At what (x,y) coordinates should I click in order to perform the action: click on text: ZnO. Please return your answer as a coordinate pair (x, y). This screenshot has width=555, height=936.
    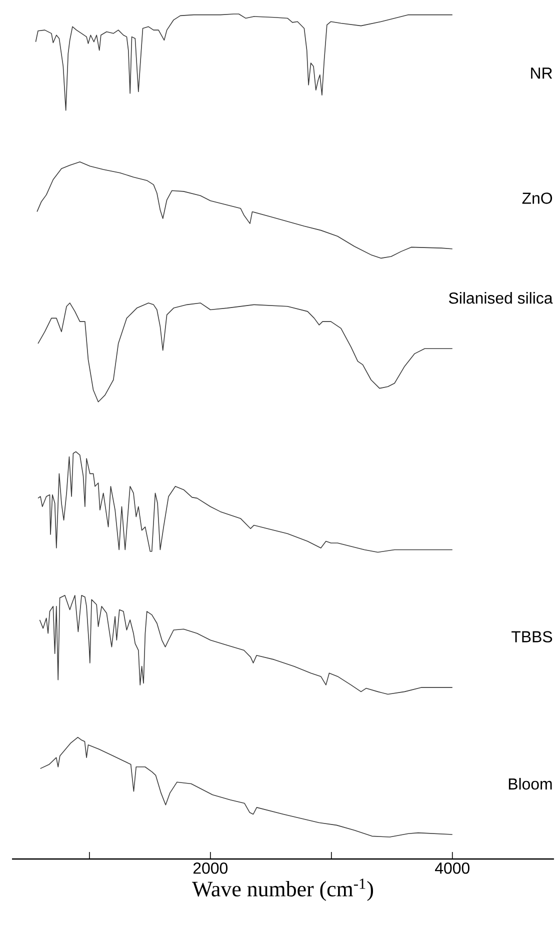
    Looking at the image, I should click on (537, 198).